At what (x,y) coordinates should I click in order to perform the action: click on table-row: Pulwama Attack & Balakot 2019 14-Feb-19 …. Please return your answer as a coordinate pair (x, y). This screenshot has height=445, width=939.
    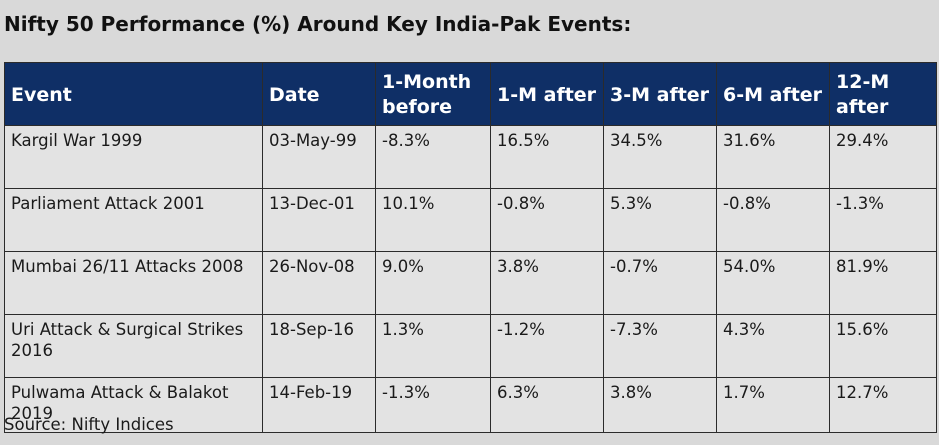
    Looking at the image, I should click on (470, 405).